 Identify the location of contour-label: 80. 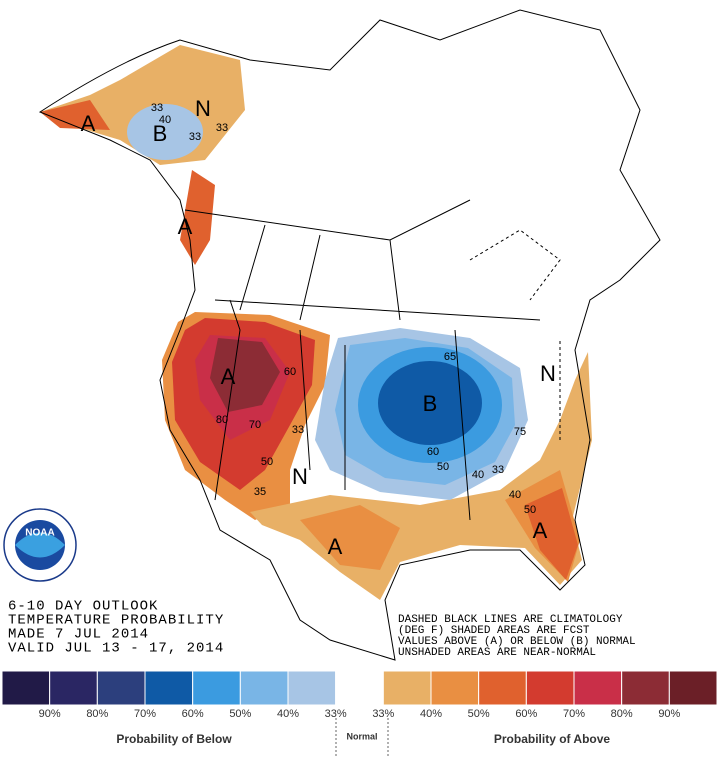
(222, 420).